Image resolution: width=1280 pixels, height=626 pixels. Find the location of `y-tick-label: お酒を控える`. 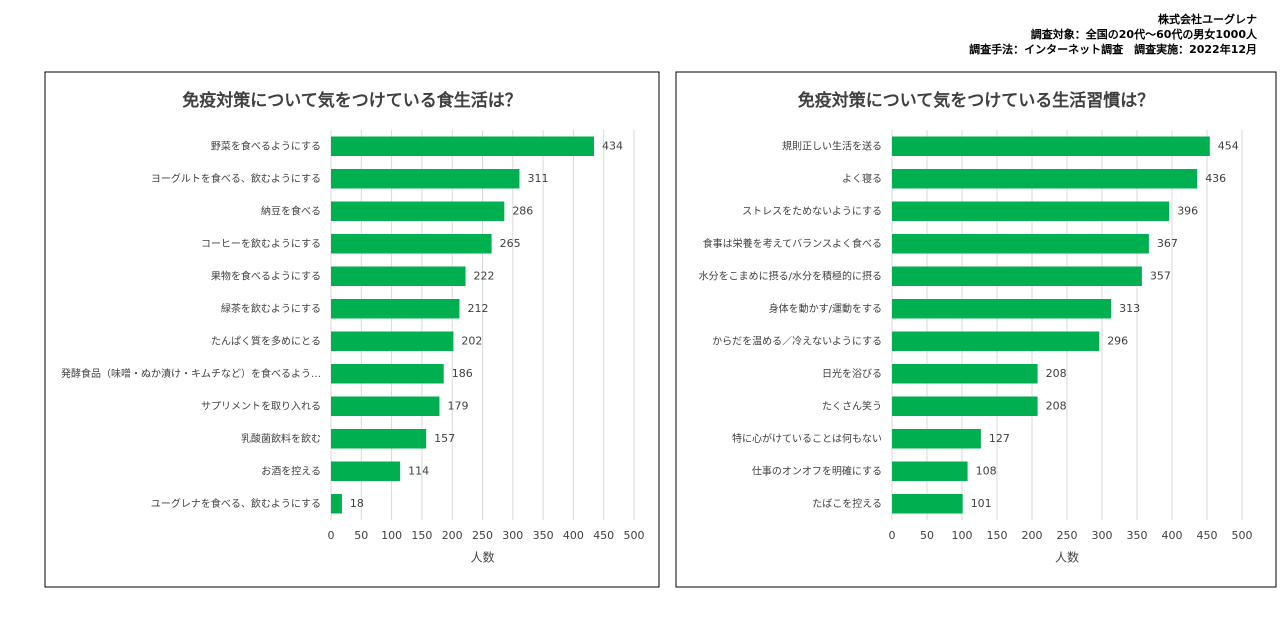

y-tick-label: お酒を控える is located at coordinates (291, 470).